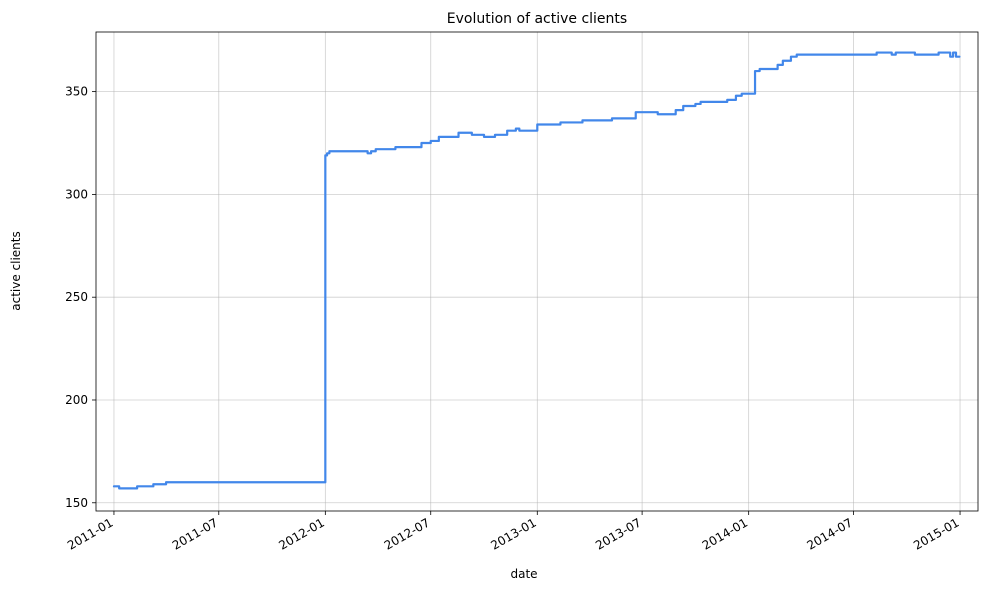  Describe the element at coordinates (407, 533) in the screenshot. I see `x-tick-label: 2012-07` at that location.